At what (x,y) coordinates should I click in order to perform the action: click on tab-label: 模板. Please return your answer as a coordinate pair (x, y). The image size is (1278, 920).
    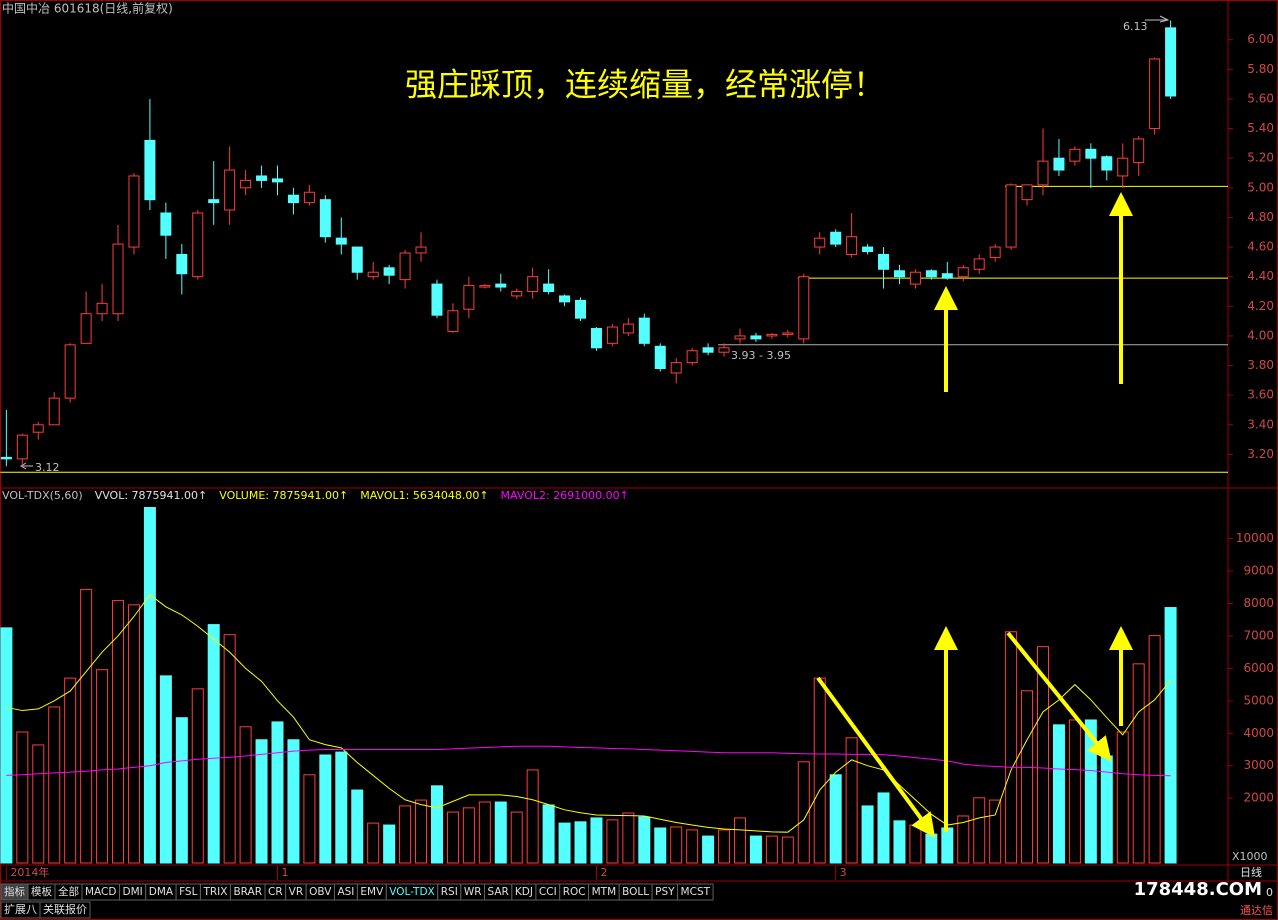
    Looking at the image, I should click on (41, 891).